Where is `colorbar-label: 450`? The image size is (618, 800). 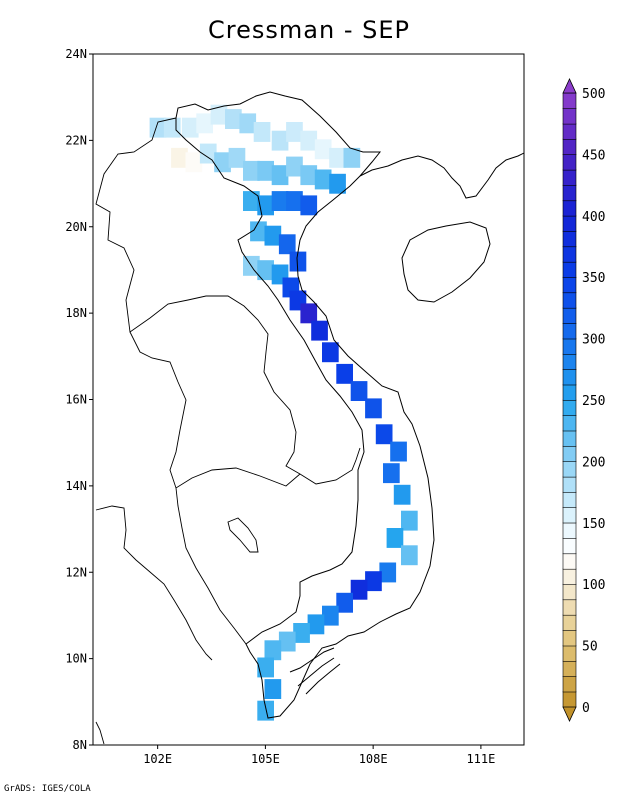
colorbar-label: 450 is located at coordinates (593, 155).